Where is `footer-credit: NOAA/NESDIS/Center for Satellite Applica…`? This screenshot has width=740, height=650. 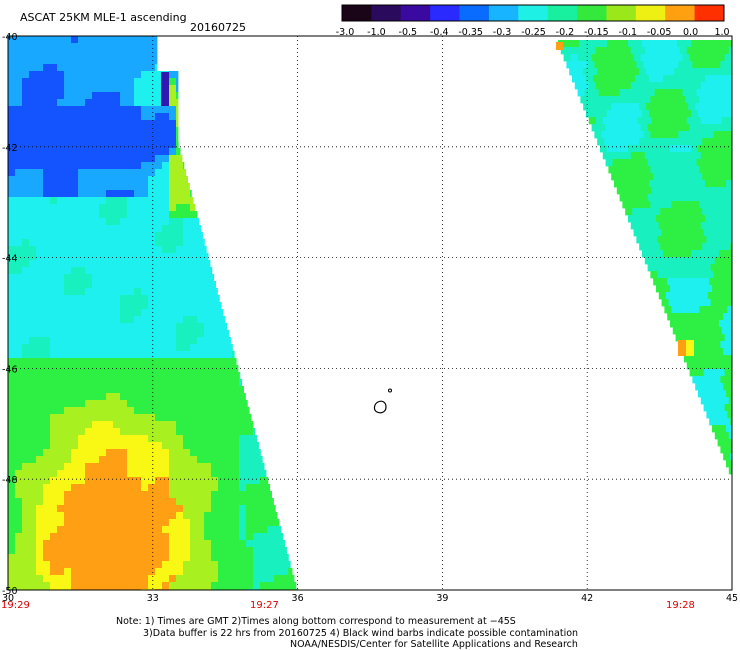 footer-credit: NOAA/NESDIS/Center for Satellite Applica… is located at coordinates (434, 644).